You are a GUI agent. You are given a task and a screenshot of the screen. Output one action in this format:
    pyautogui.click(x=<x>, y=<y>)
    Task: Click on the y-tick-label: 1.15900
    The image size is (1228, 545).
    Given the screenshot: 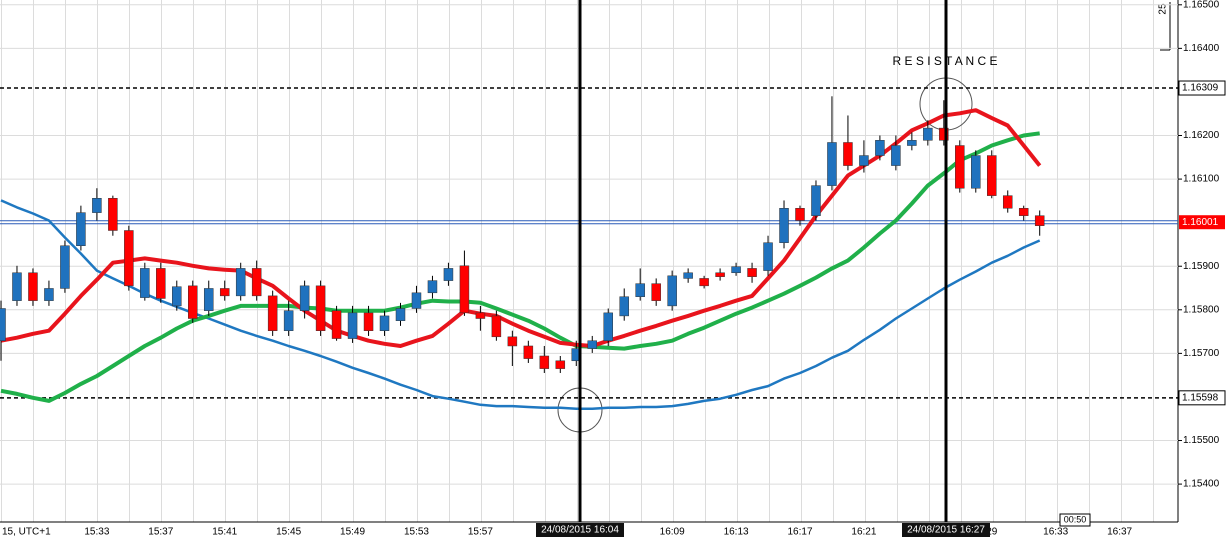 What is the action you would take?
    pyautogui.click(x=1201, y=266)
    